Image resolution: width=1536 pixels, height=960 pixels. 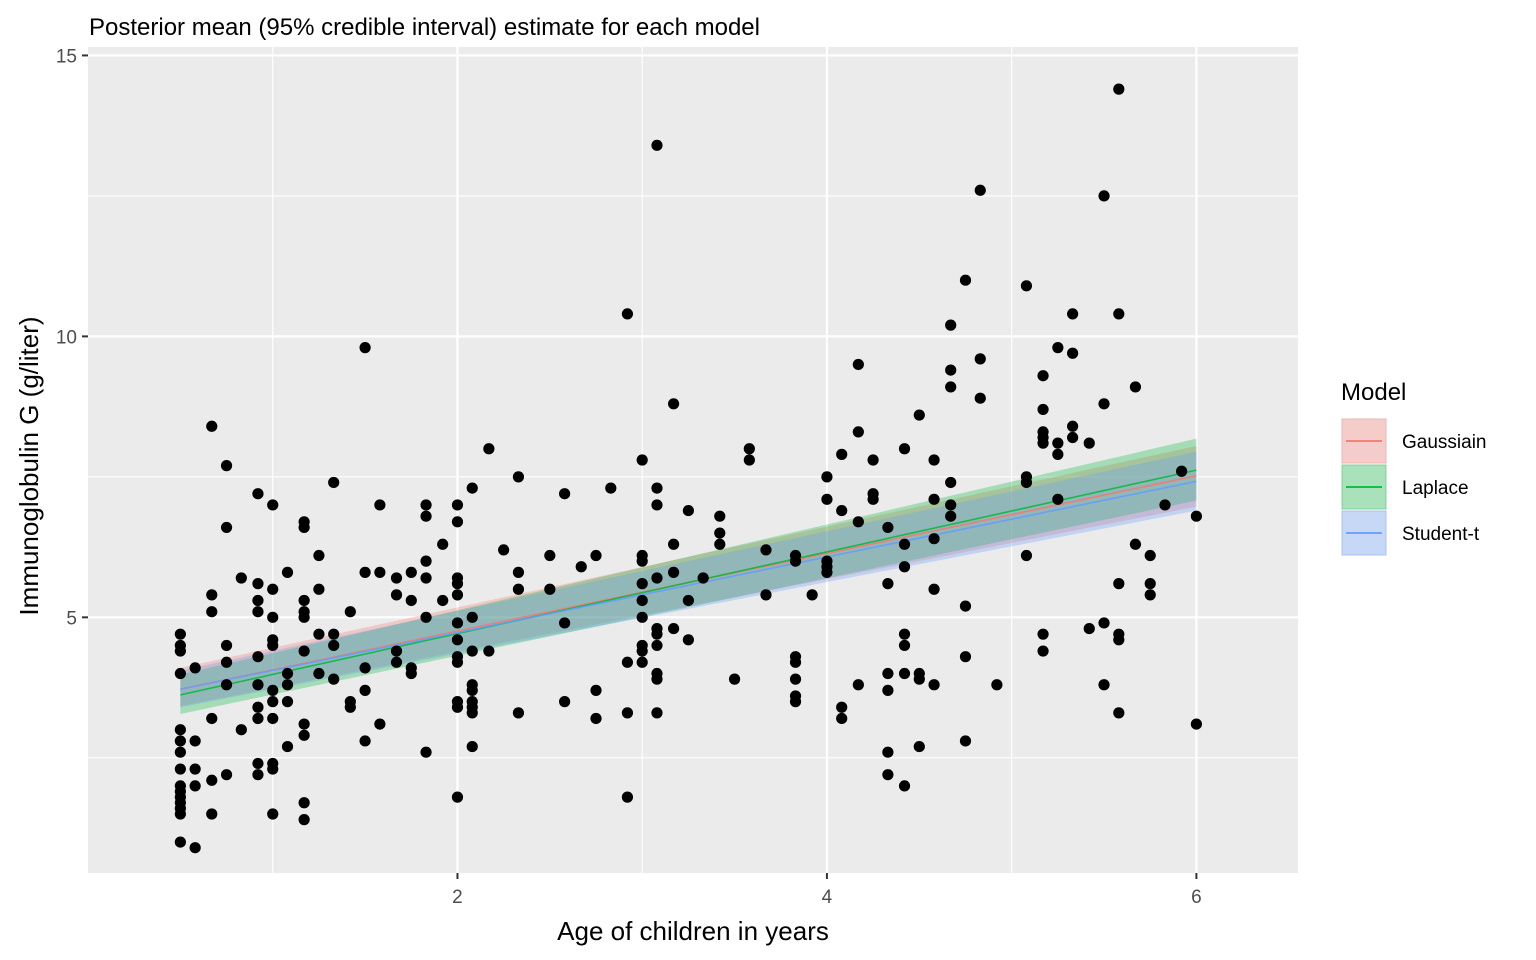 I want to click on y-tick-label: 10, so click(x=66, y=337).